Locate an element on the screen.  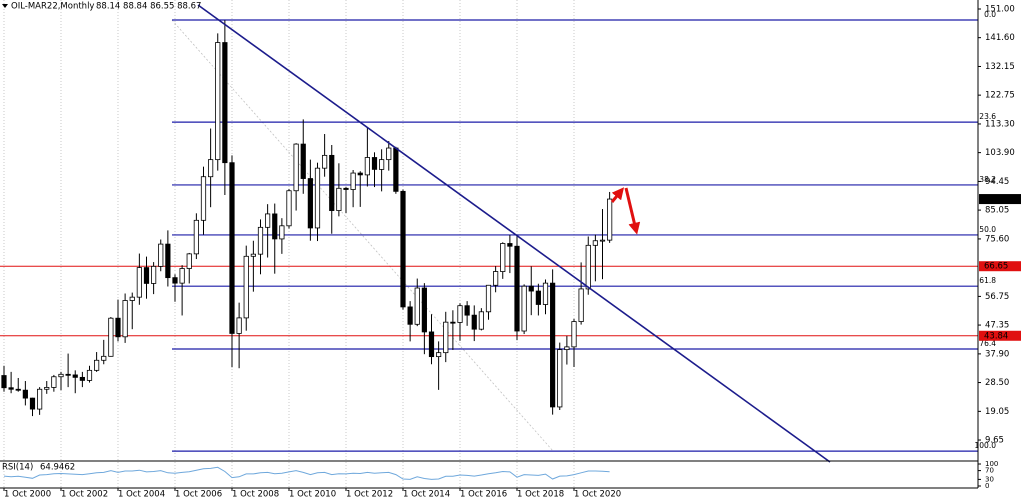
y-tick-label: 9.65 is located at coordinates (994, 441).